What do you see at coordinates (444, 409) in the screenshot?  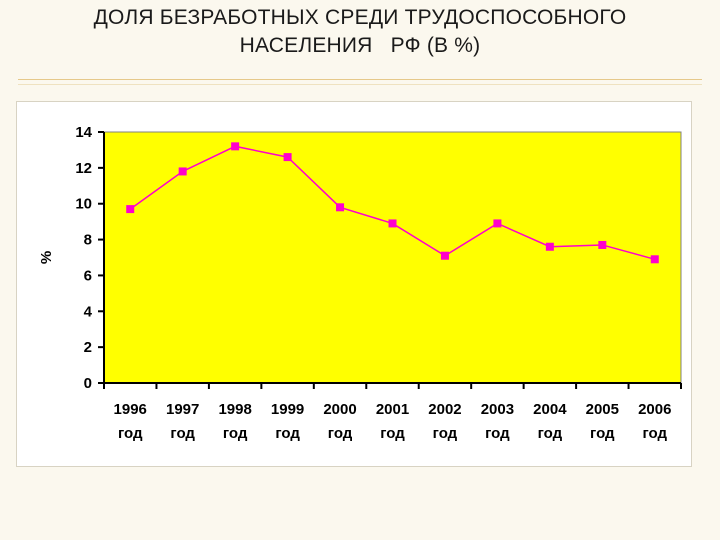 I see `x-tick-label-year: 2002` at bounding box center [444, 409].